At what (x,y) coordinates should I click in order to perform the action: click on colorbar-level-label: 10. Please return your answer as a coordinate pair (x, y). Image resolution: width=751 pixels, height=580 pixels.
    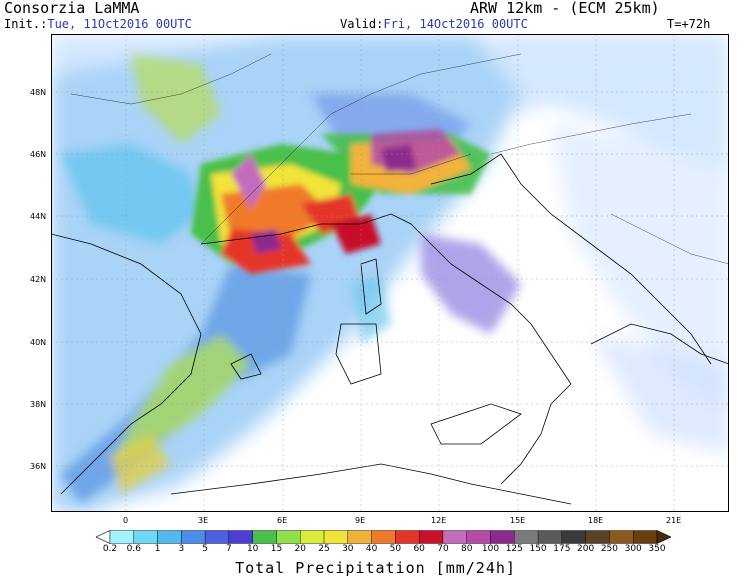
    Looking at the image, I should click on (252, 549).